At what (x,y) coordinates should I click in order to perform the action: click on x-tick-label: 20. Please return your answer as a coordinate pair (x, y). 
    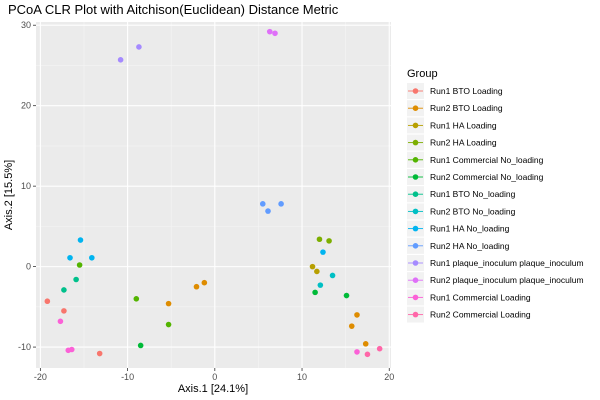
    Looking at the image, I should click on (389, 377).